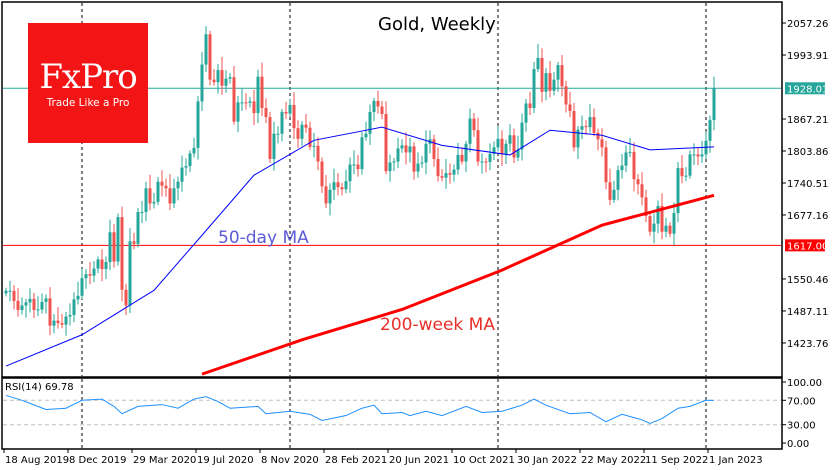 The height and width of the screenshot is (470, 835). What do you see at coordinates (798, 444) in the screenshot?
I see `rsi-y-tick-label: 0.00` at bounding box center [798, 444].